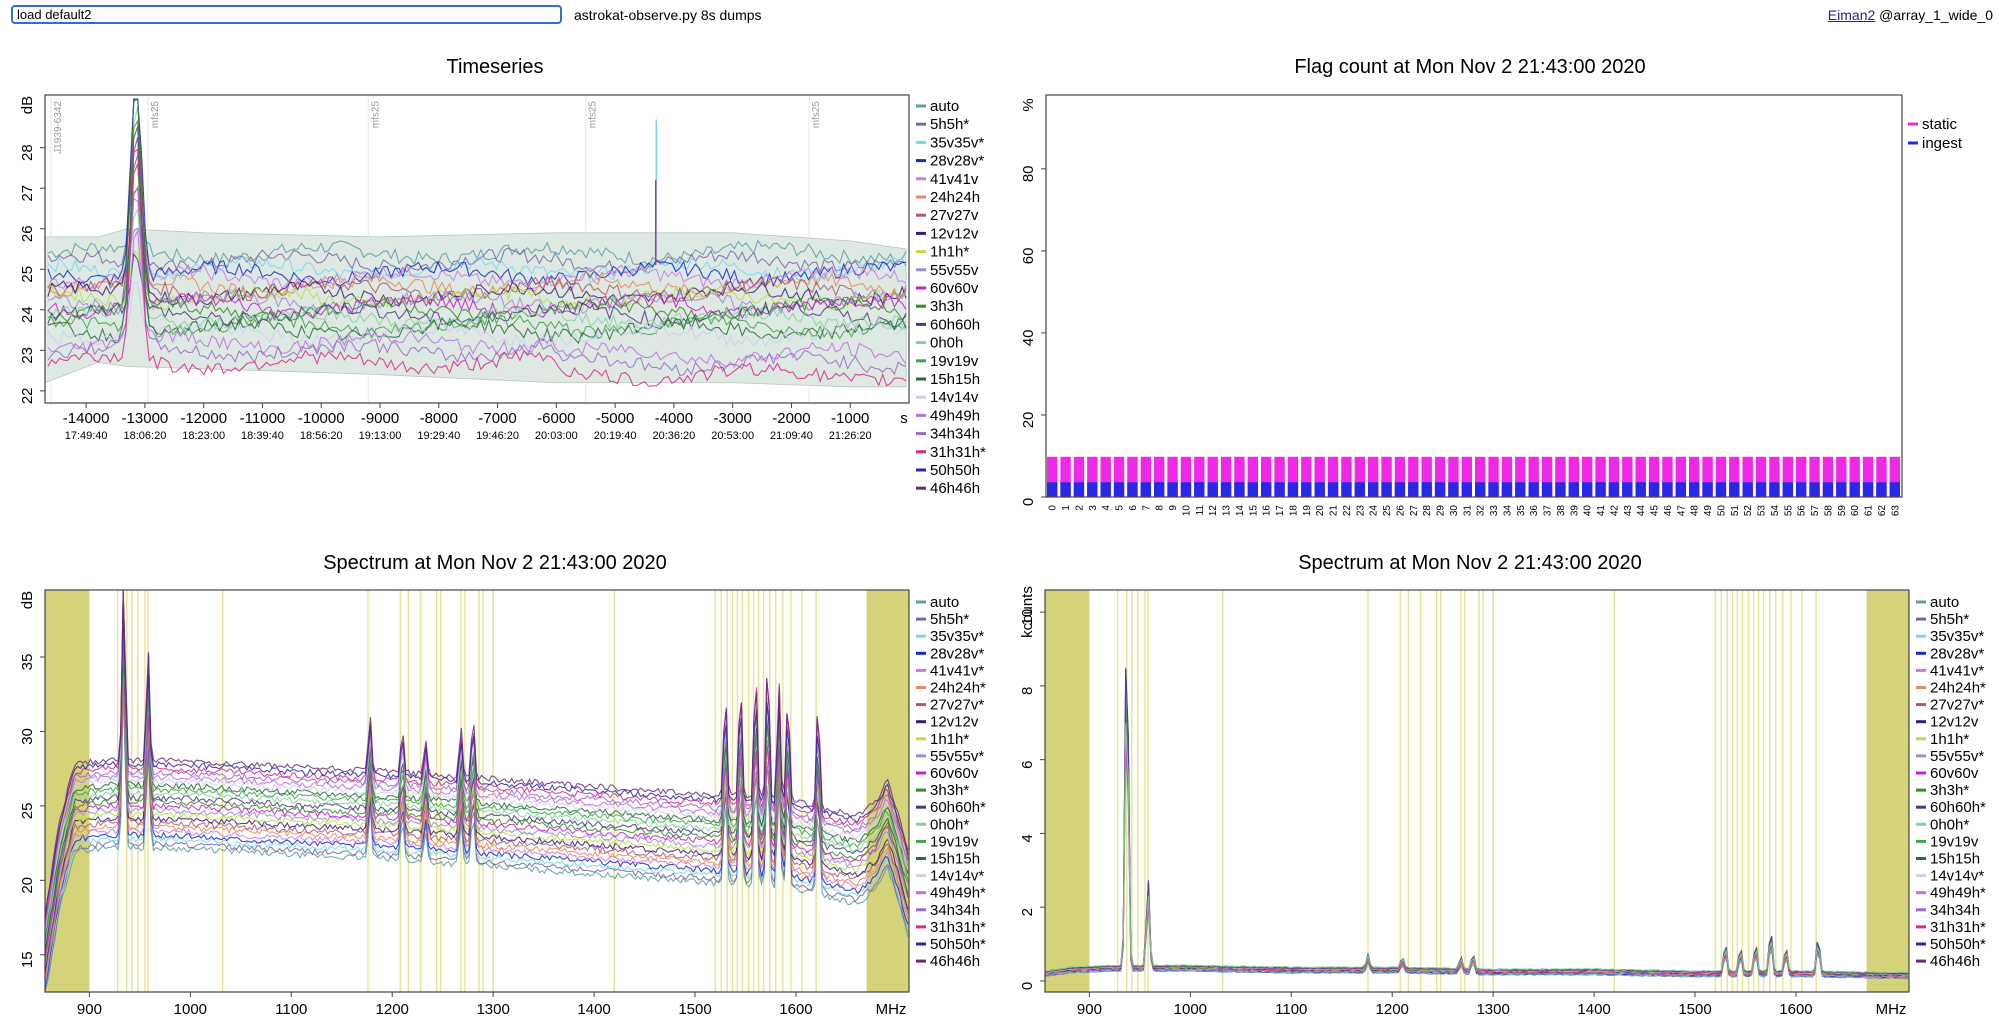 The height and width of the screenshot is (1029, 1999). What do you see at coordinates (955, 910) in the screenshot?
I see `spectrum-legend-entry: 34h34h` at bounding box center [955, 910].